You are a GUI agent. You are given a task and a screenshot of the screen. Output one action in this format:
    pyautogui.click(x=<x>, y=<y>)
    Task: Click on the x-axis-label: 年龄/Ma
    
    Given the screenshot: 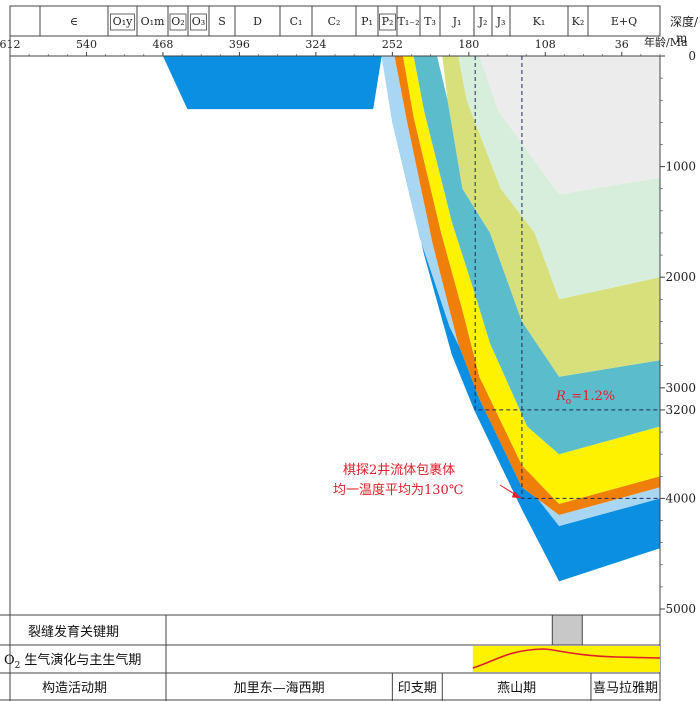 What is the action you would take?
    pyautogui.click(x=666, y=42)
    